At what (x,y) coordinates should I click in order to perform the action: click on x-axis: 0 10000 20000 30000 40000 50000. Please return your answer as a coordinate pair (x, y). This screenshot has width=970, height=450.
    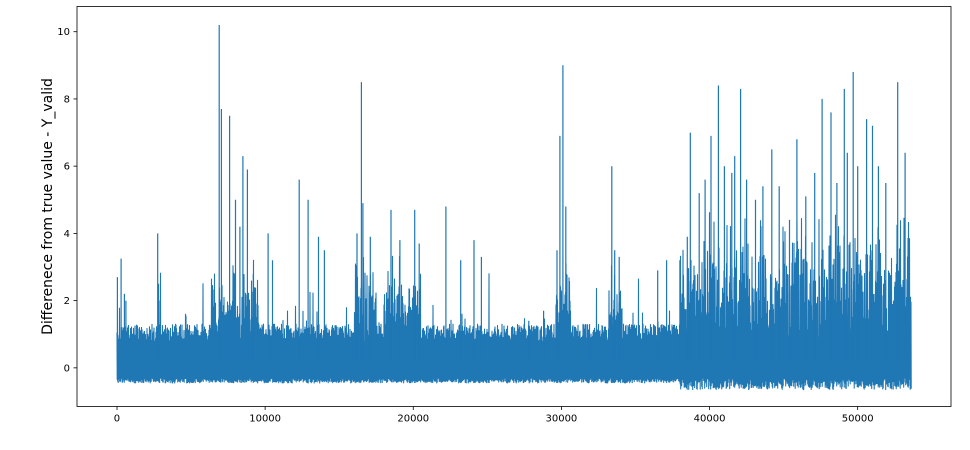
    Looking at the image, I should click on (494, 415).